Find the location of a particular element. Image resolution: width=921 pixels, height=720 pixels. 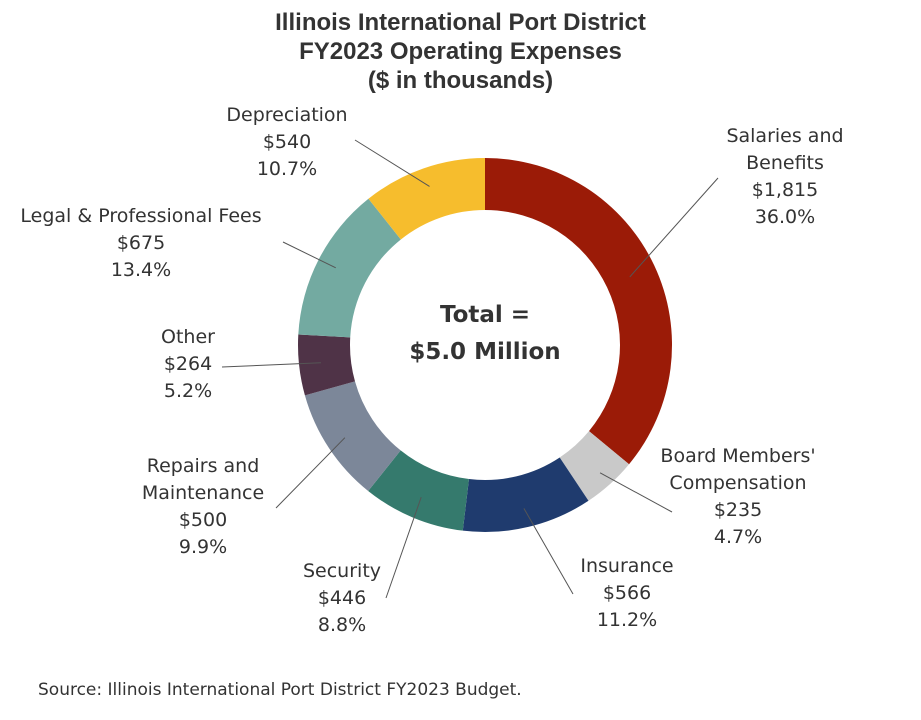

slice-label-5: Other $264 5.2% is located at coordinates (188, 364).